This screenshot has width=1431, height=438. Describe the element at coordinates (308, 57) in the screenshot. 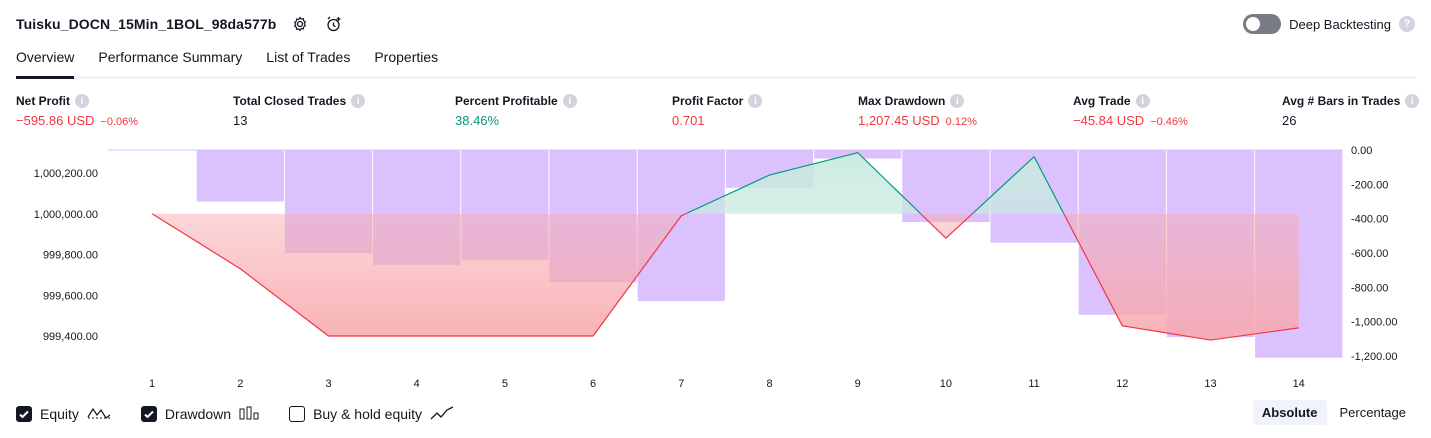

I see `tab-list-of-trades: List of Trades` at that location.